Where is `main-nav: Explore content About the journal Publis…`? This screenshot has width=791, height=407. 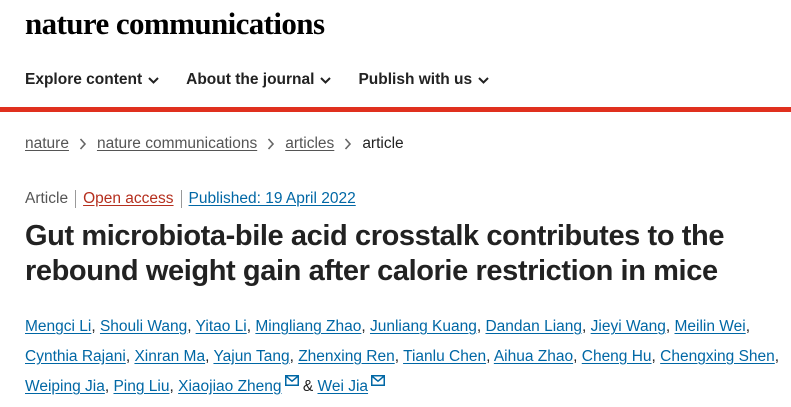 main-nav: Explore content About the journal Publis… is located at coordinates (257, 80).